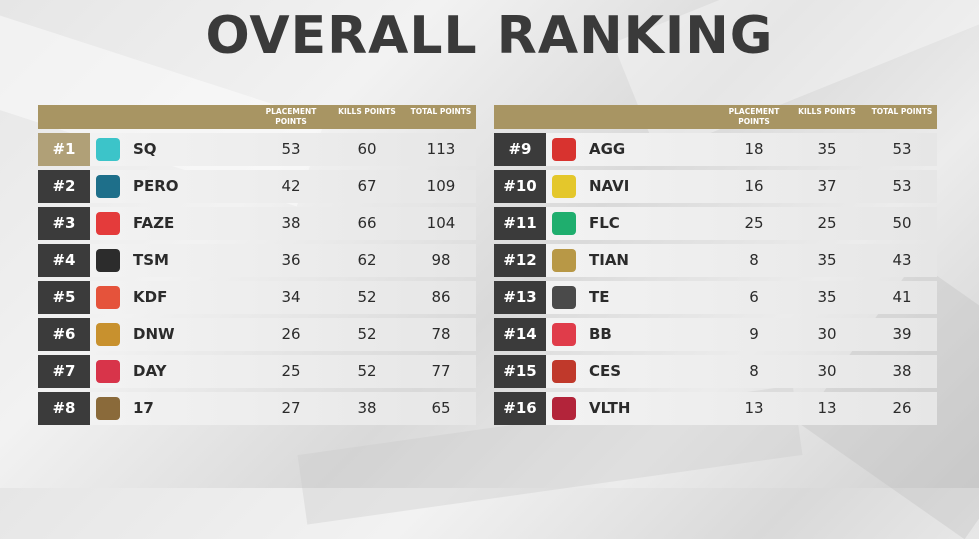 The width and height of the screenshot is (979, 539). What do you see at coordinates (150, 371) in the screenshot?
I see `team-name: DAY` at bounding box center [150, 371].